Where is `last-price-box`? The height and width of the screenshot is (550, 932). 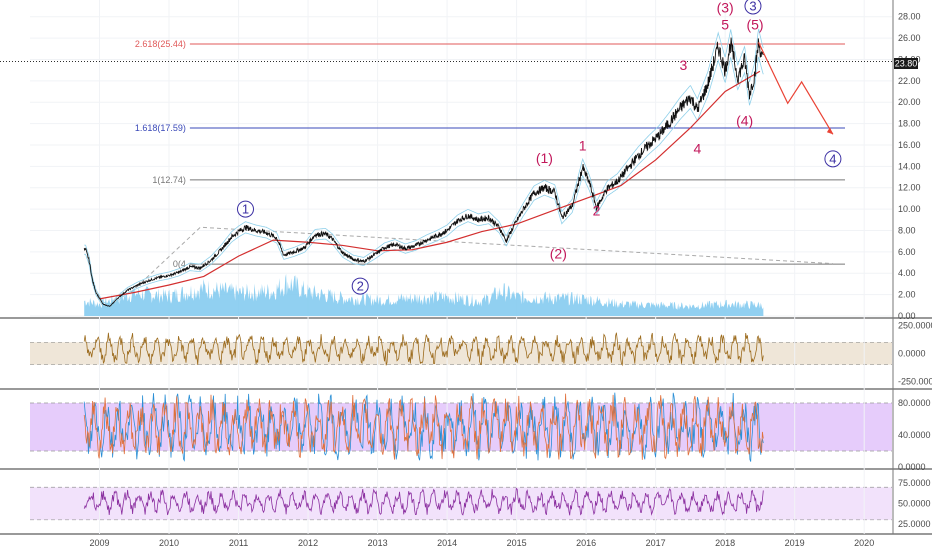 last-price-box is located at coordinates (906, 63).